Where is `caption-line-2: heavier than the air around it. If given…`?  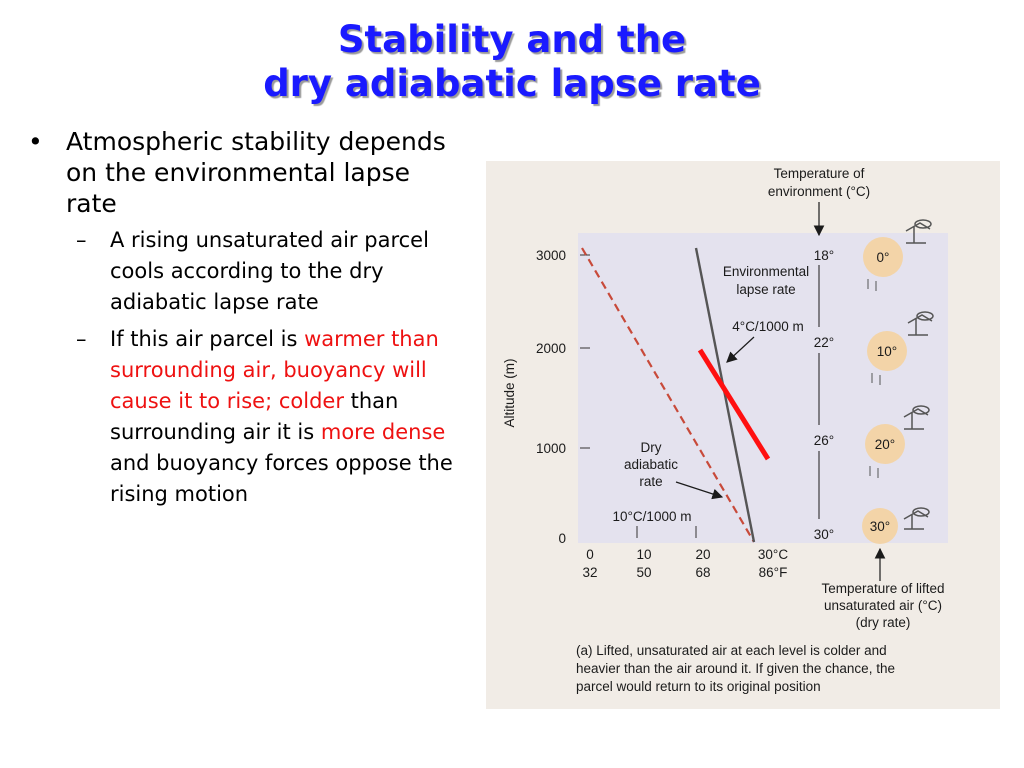
caption-line-2: heavier than the air around it. If given… is located at coordinates (735, 668).